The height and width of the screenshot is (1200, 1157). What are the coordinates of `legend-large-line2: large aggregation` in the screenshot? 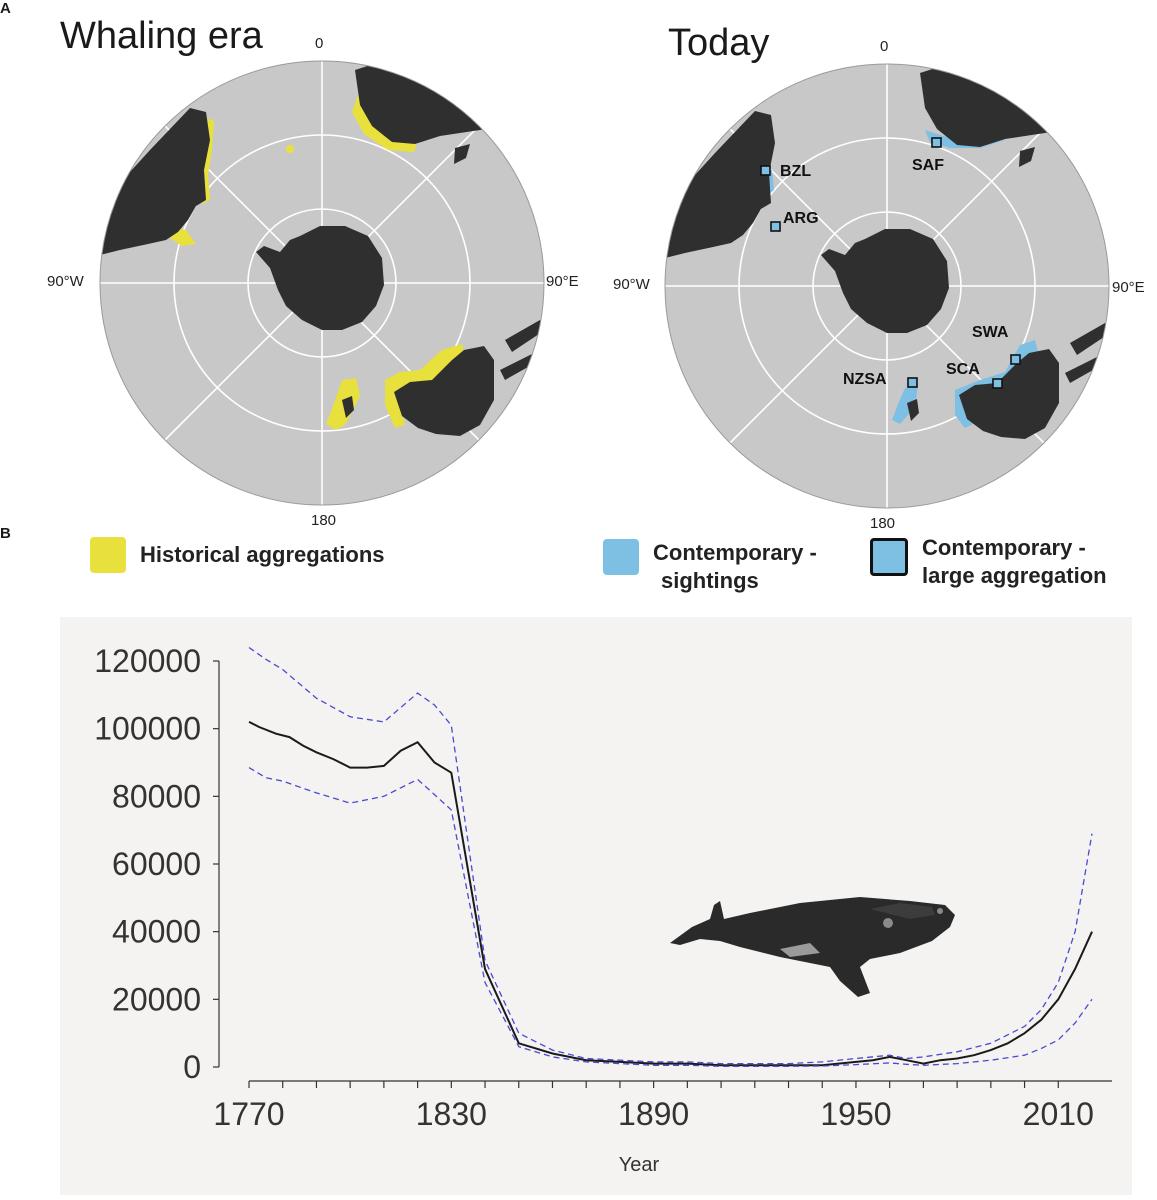 It's located at (1014, 575).